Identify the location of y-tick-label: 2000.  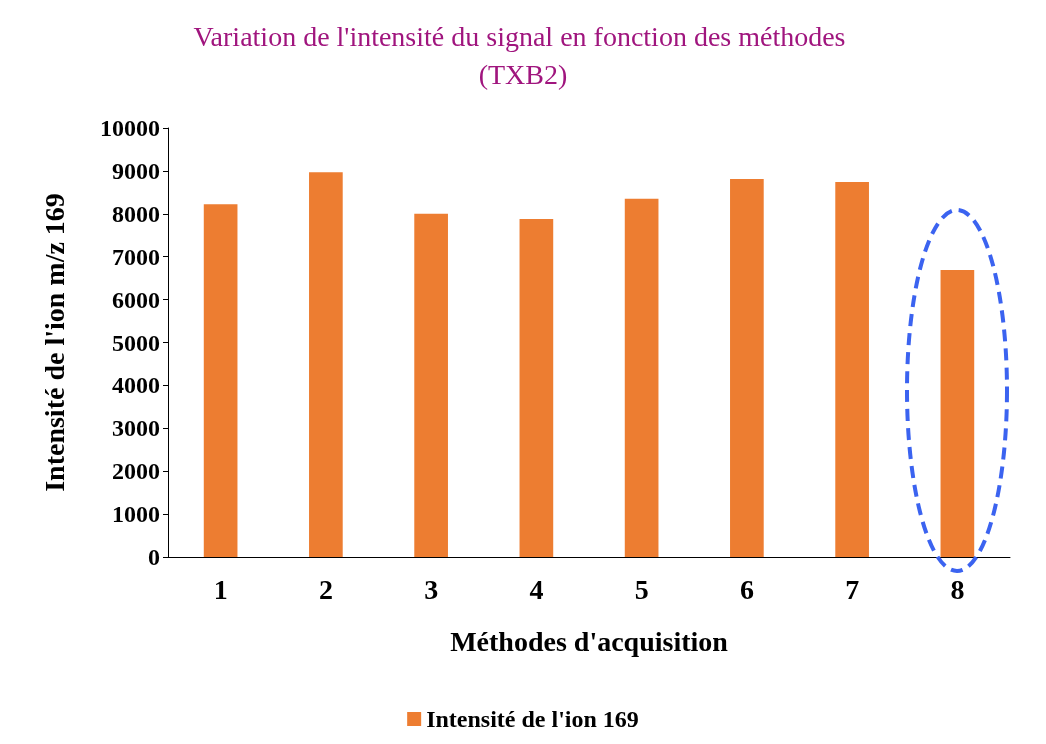
(136, 471).